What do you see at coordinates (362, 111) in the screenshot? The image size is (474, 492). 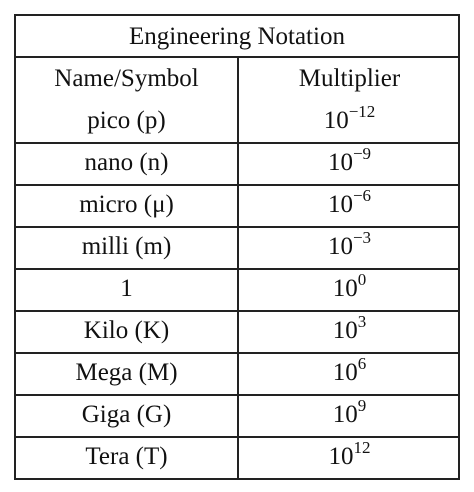 I see `multiplier-exponent: −12` at bounding box center [362, 111].